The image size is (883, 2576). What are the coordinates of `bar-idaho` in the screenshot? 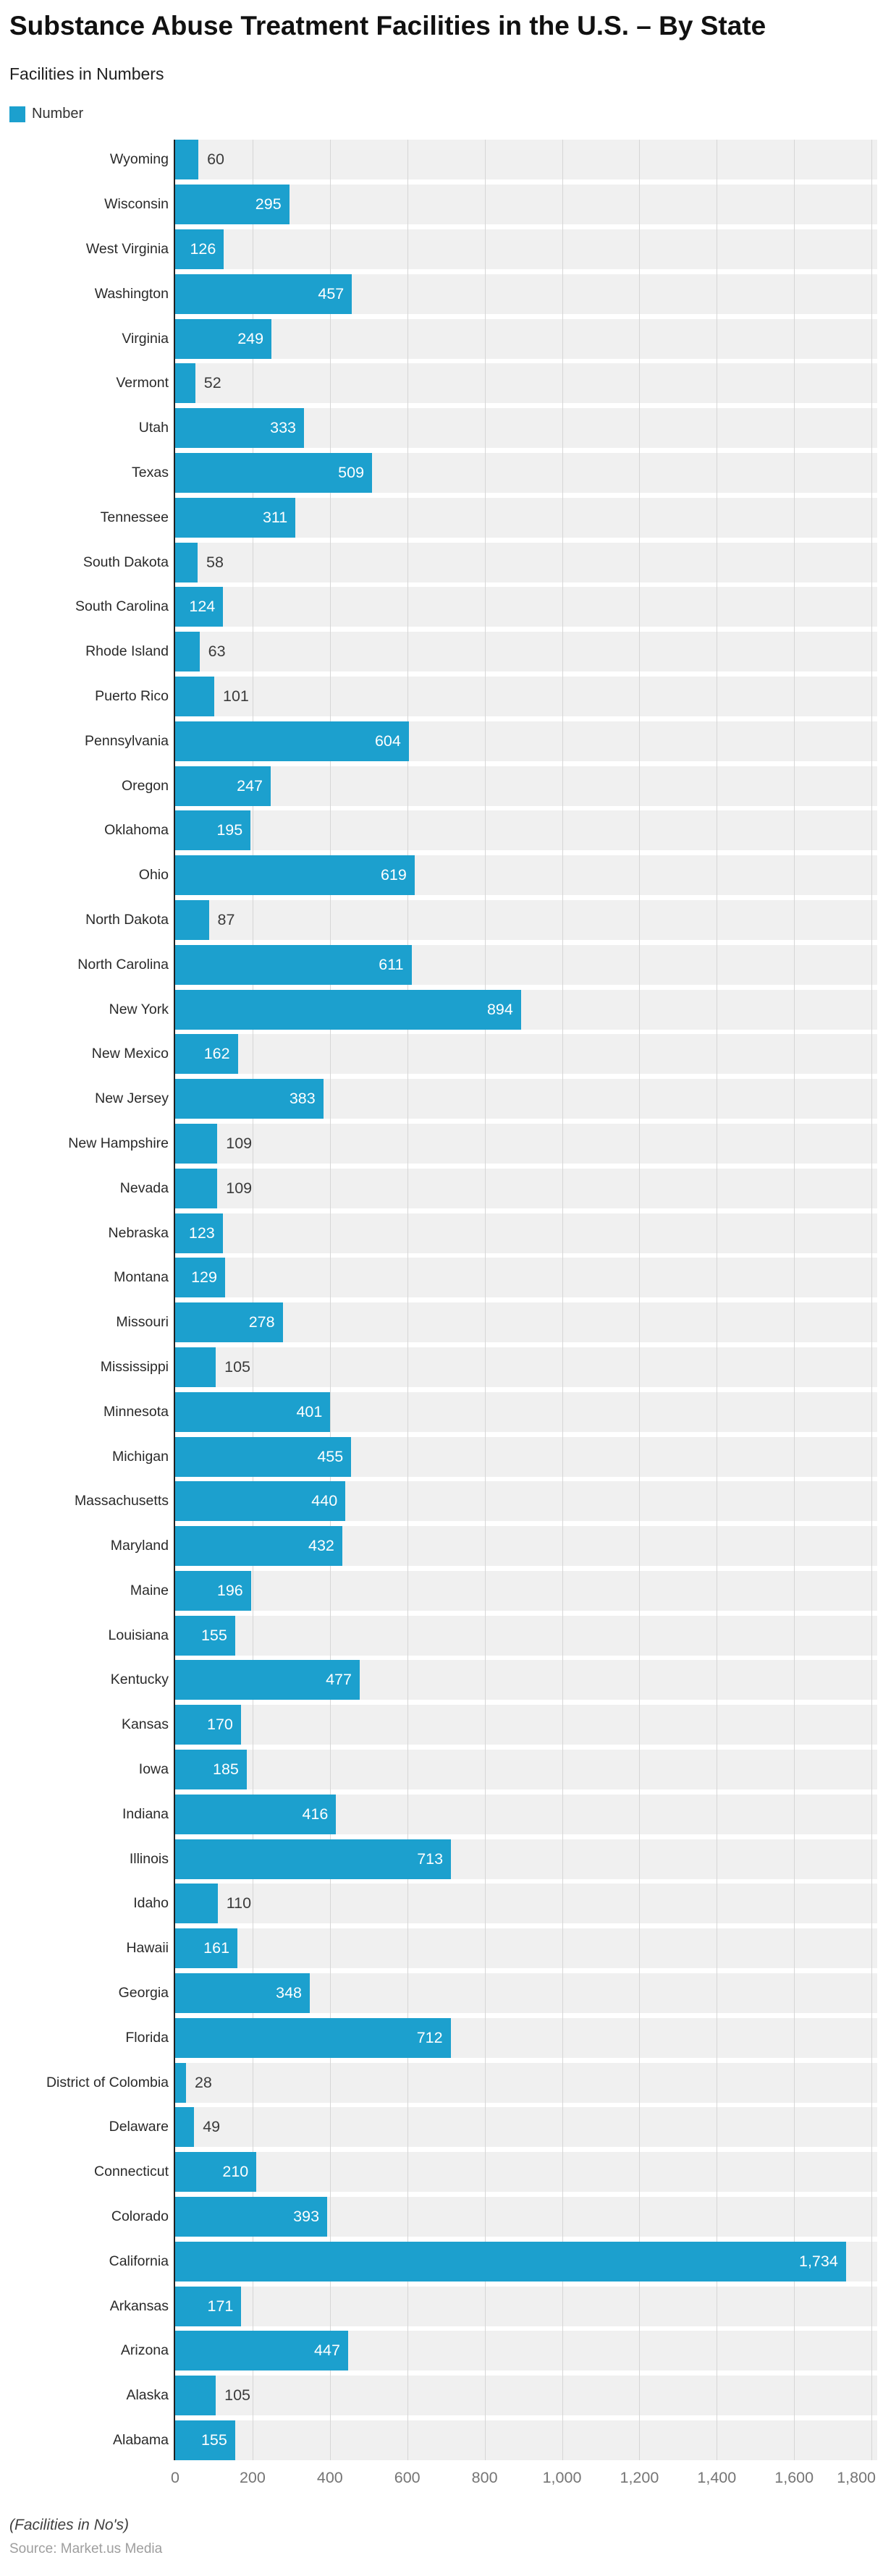 It's located at (196, 1904).